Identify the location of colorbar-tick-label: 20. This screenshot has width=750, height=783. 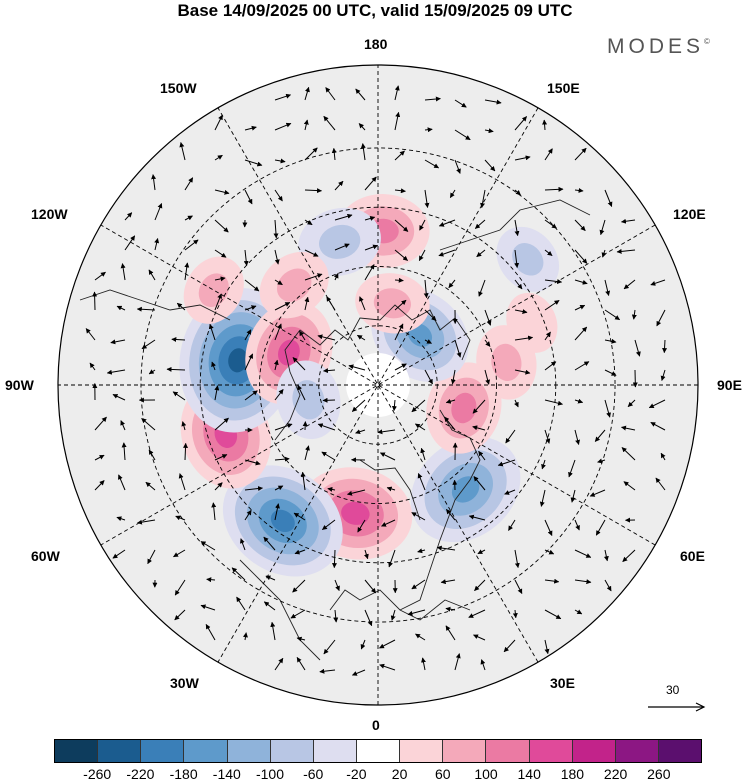
(399, 774).